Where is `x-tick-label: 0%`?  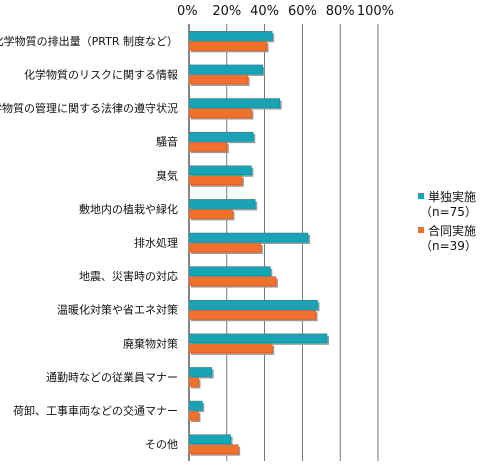
x-tick-label: 0% is located at coordinates (187, 11).